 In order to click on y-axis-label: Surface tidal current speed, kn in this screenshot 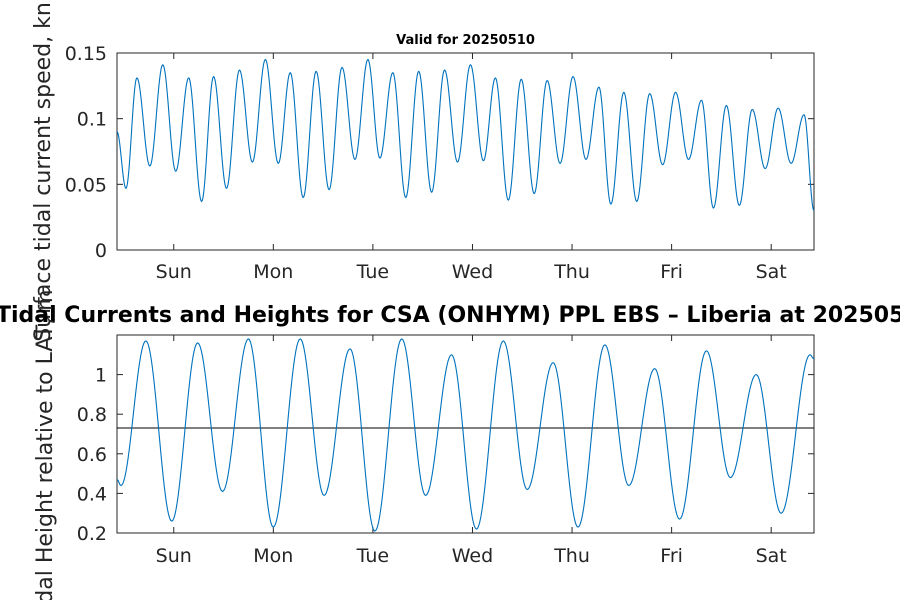, I will do `click(43, 172)`.